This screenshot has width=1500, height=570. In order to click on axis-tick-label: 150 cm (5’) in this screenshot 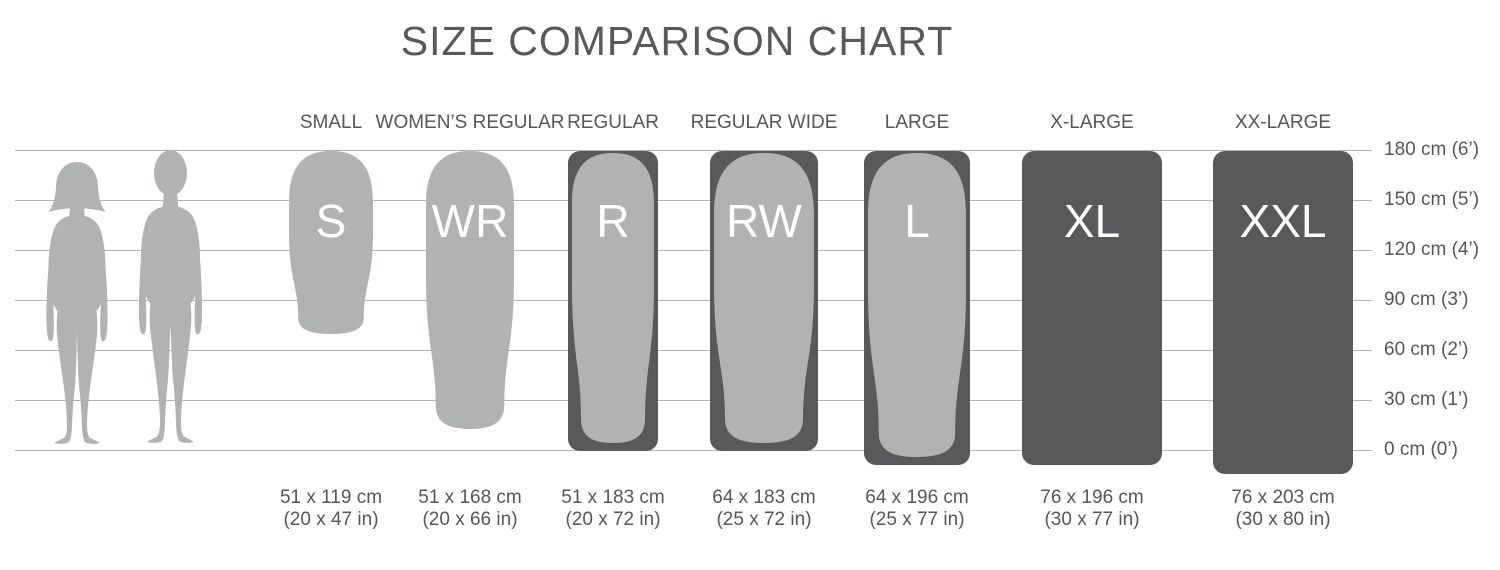, I will do `click(1432, 199)`.